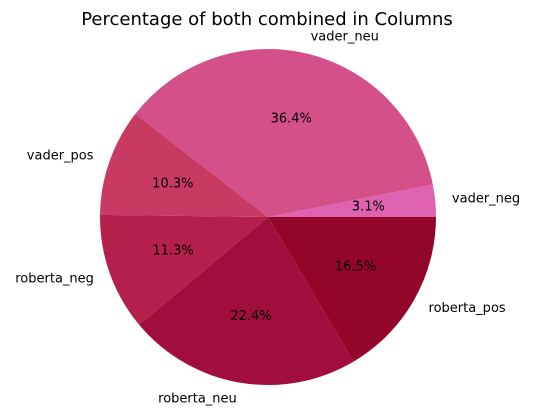 Image resolution: width=535 pixels, height=417 pixels. What do you see at coordinates (291, 118) in the screenshot?
I see `slice-percent-vader-neu: 36.4%` at bounding box center [291, 118].